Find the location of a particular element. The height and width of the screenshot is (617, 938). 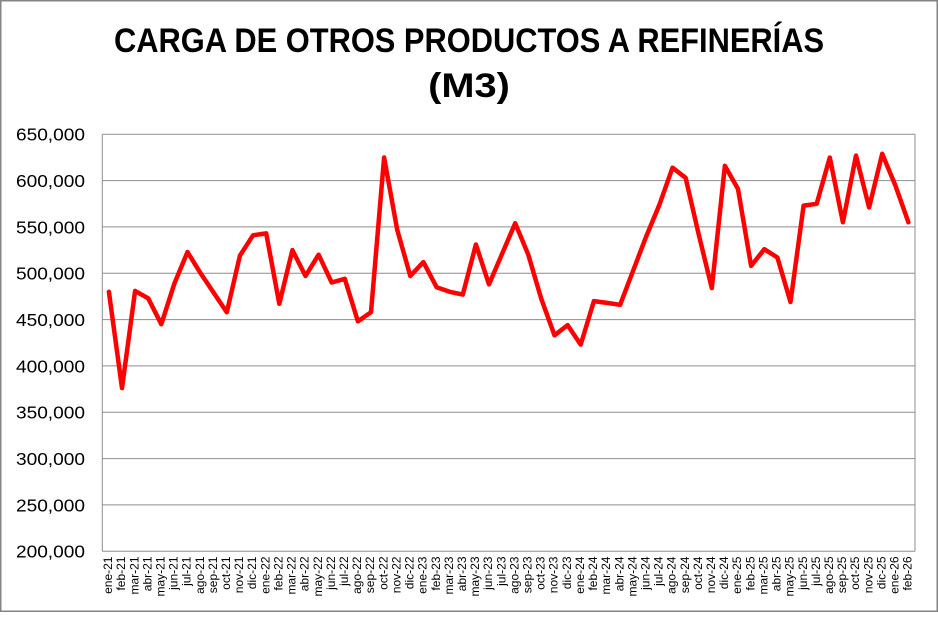

svg-text: 600,000 is located at coordinates (50, 181).